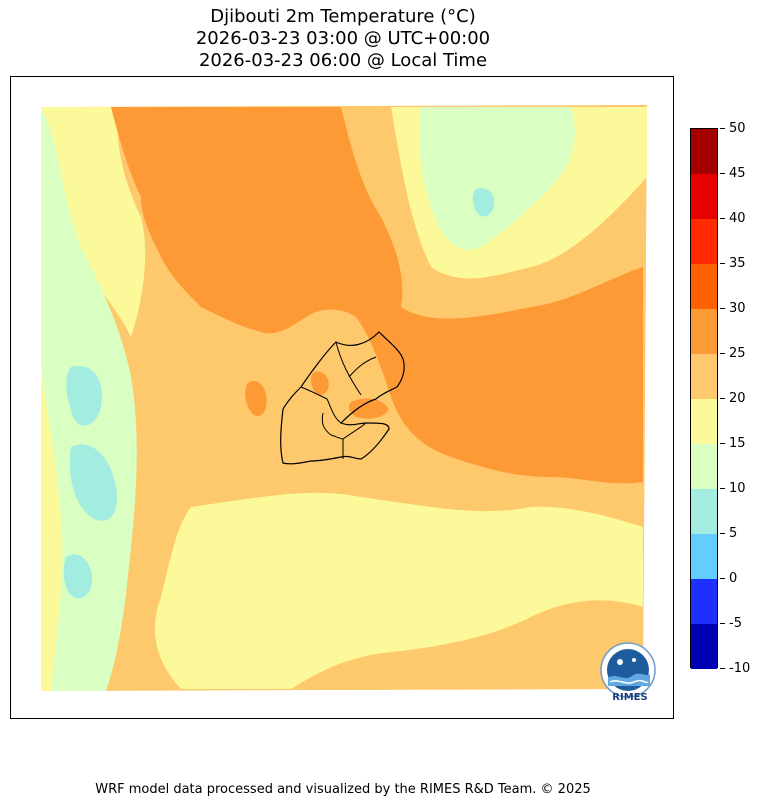 This screenshot has width=760, height=808. What do you see at coordinates (733, 444) in the screenshot?
I see `colorbar-tick: 15` at bounding box center [733, 444].